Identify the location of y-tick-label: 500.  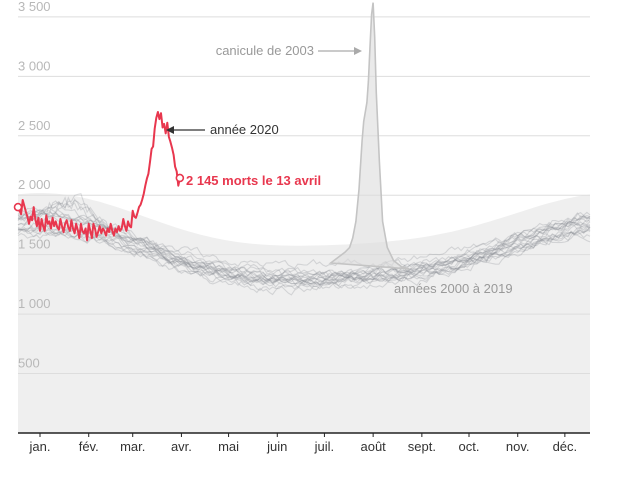
(29, 363).